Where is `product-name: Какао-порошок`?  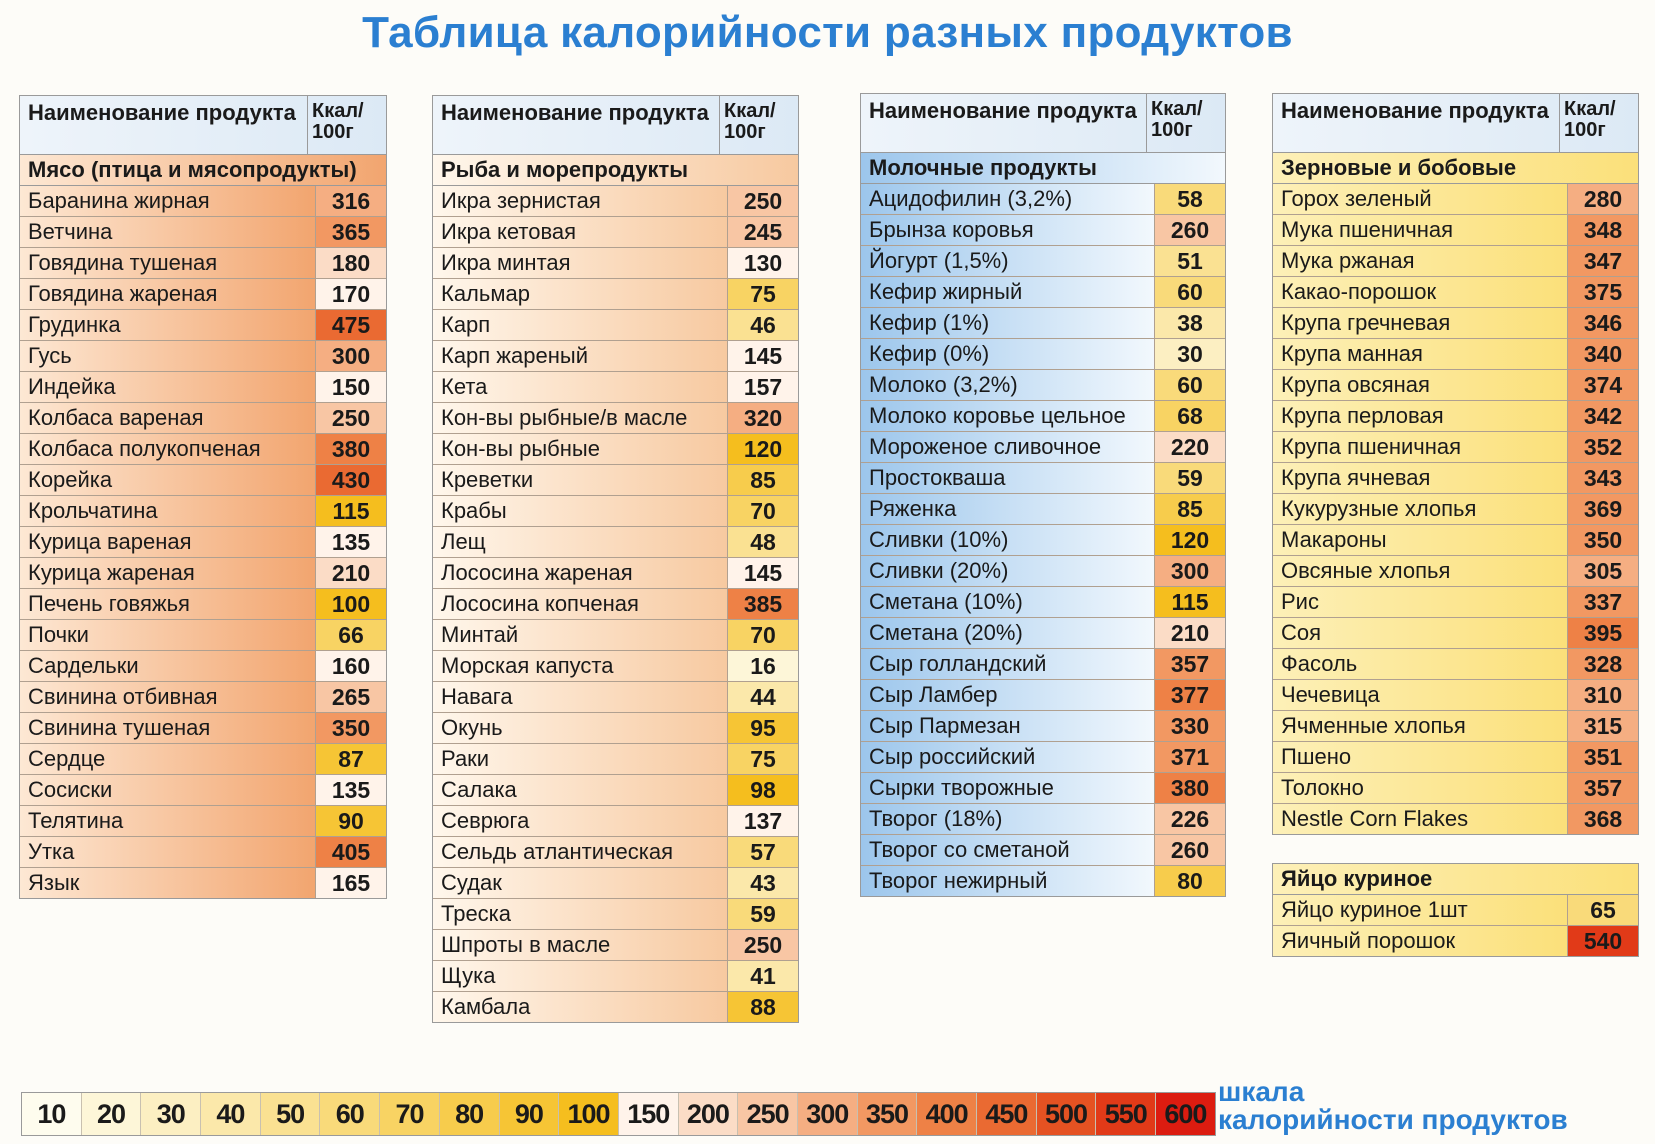
product-name: Какао-порошок is located at coordinates (1420, 292).